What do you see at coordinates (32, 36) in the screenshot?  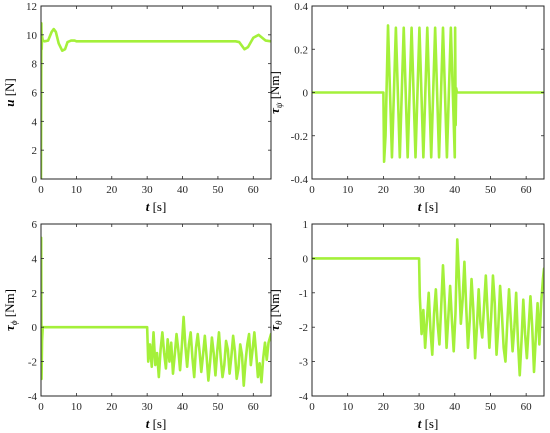 I see `y-tick-label: 10` at bounding box center [32, 36].